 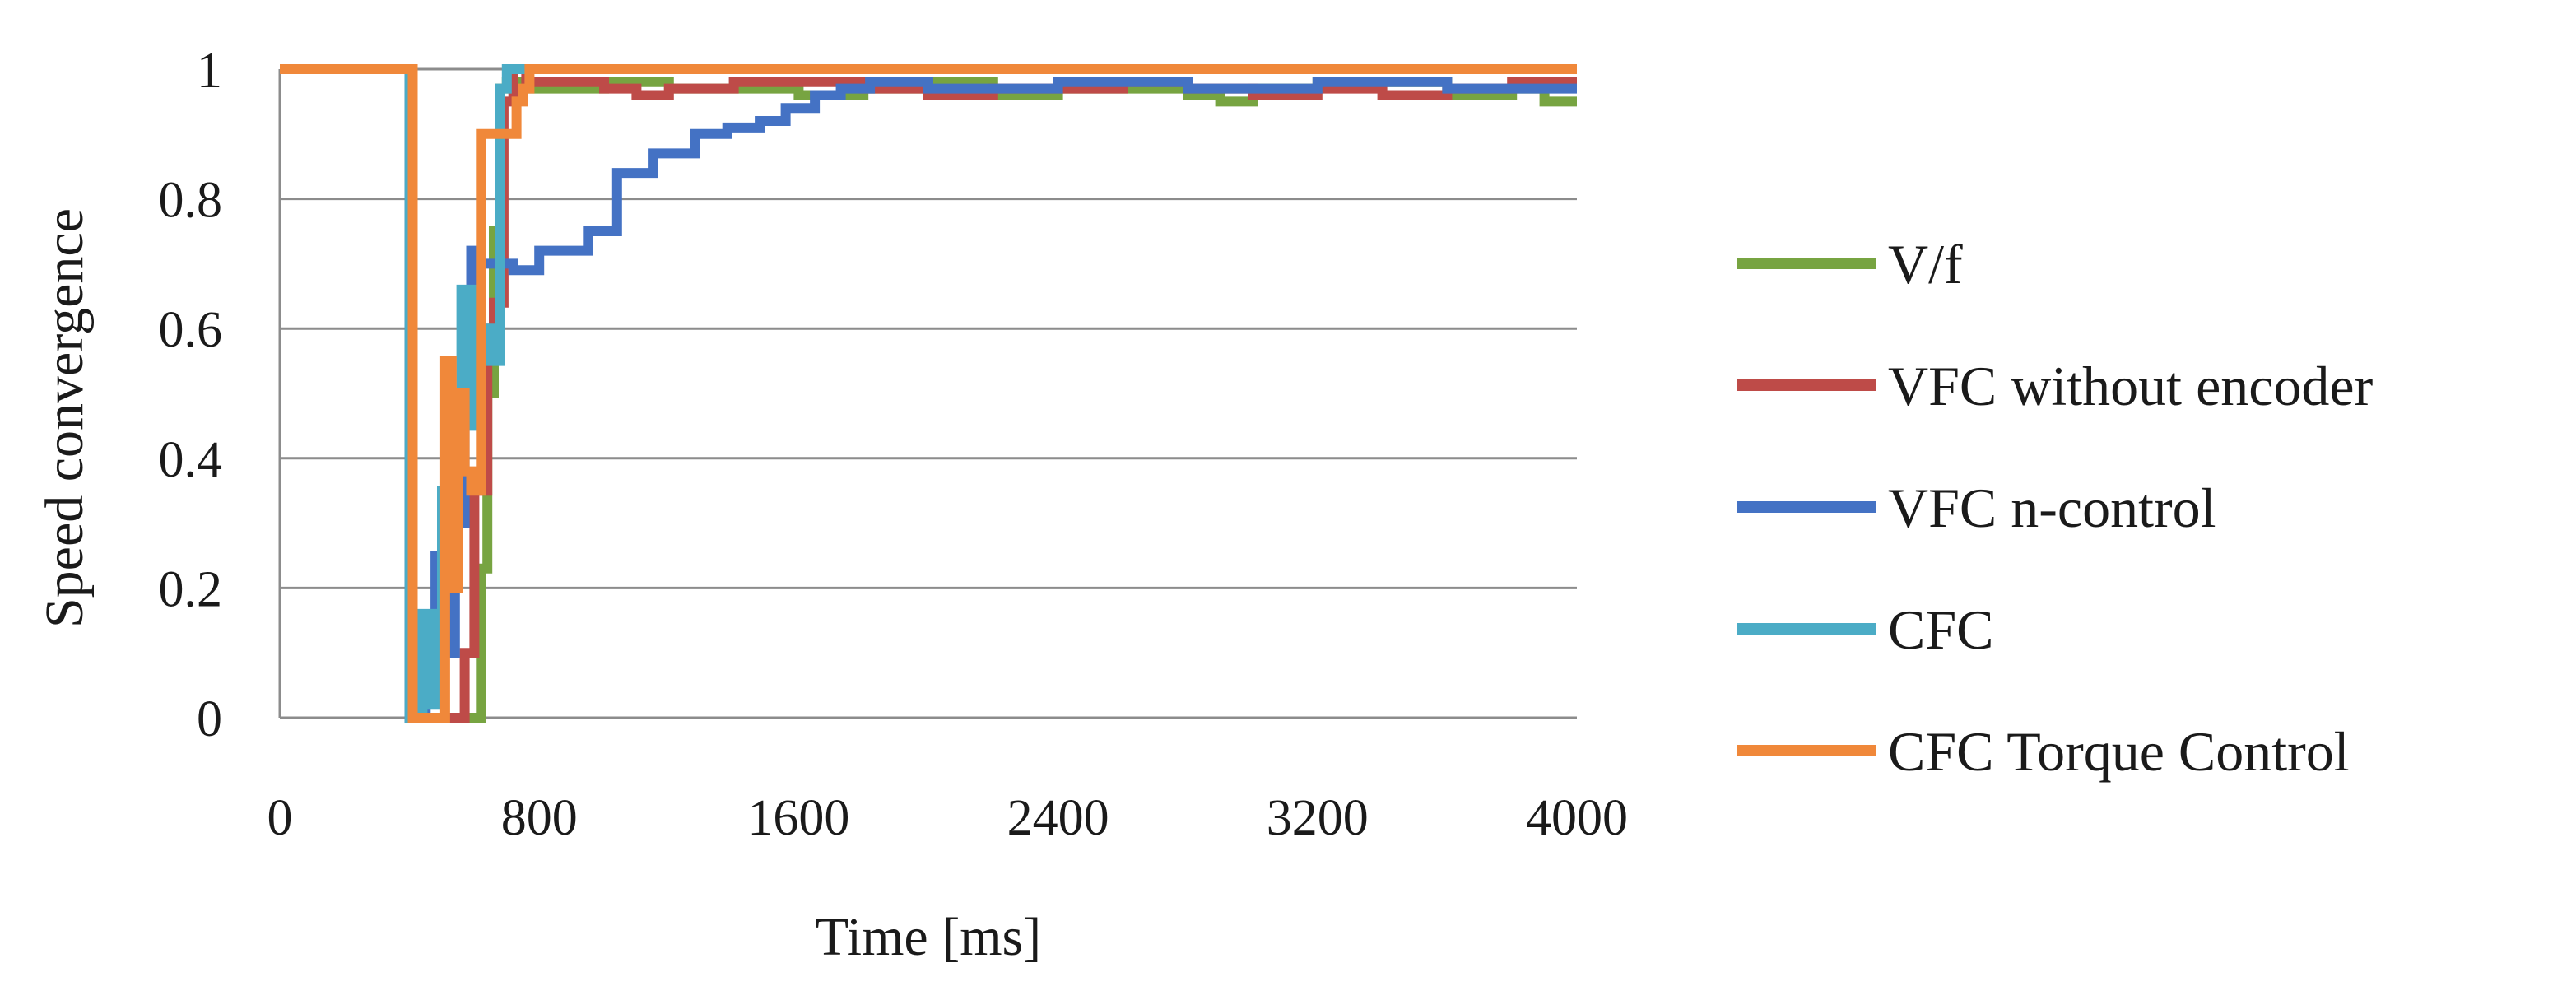 What do you see at coordinates (209, 719) in the screenshot?
I see `y-tick-label: 0` at bounding box center [209, 719].